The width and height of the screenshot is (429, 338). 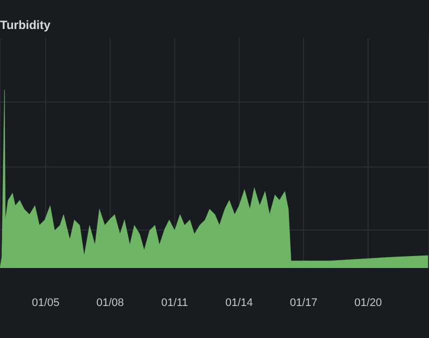 I want to click on x-tick-label: 01/17, so click(x=304, y=302).